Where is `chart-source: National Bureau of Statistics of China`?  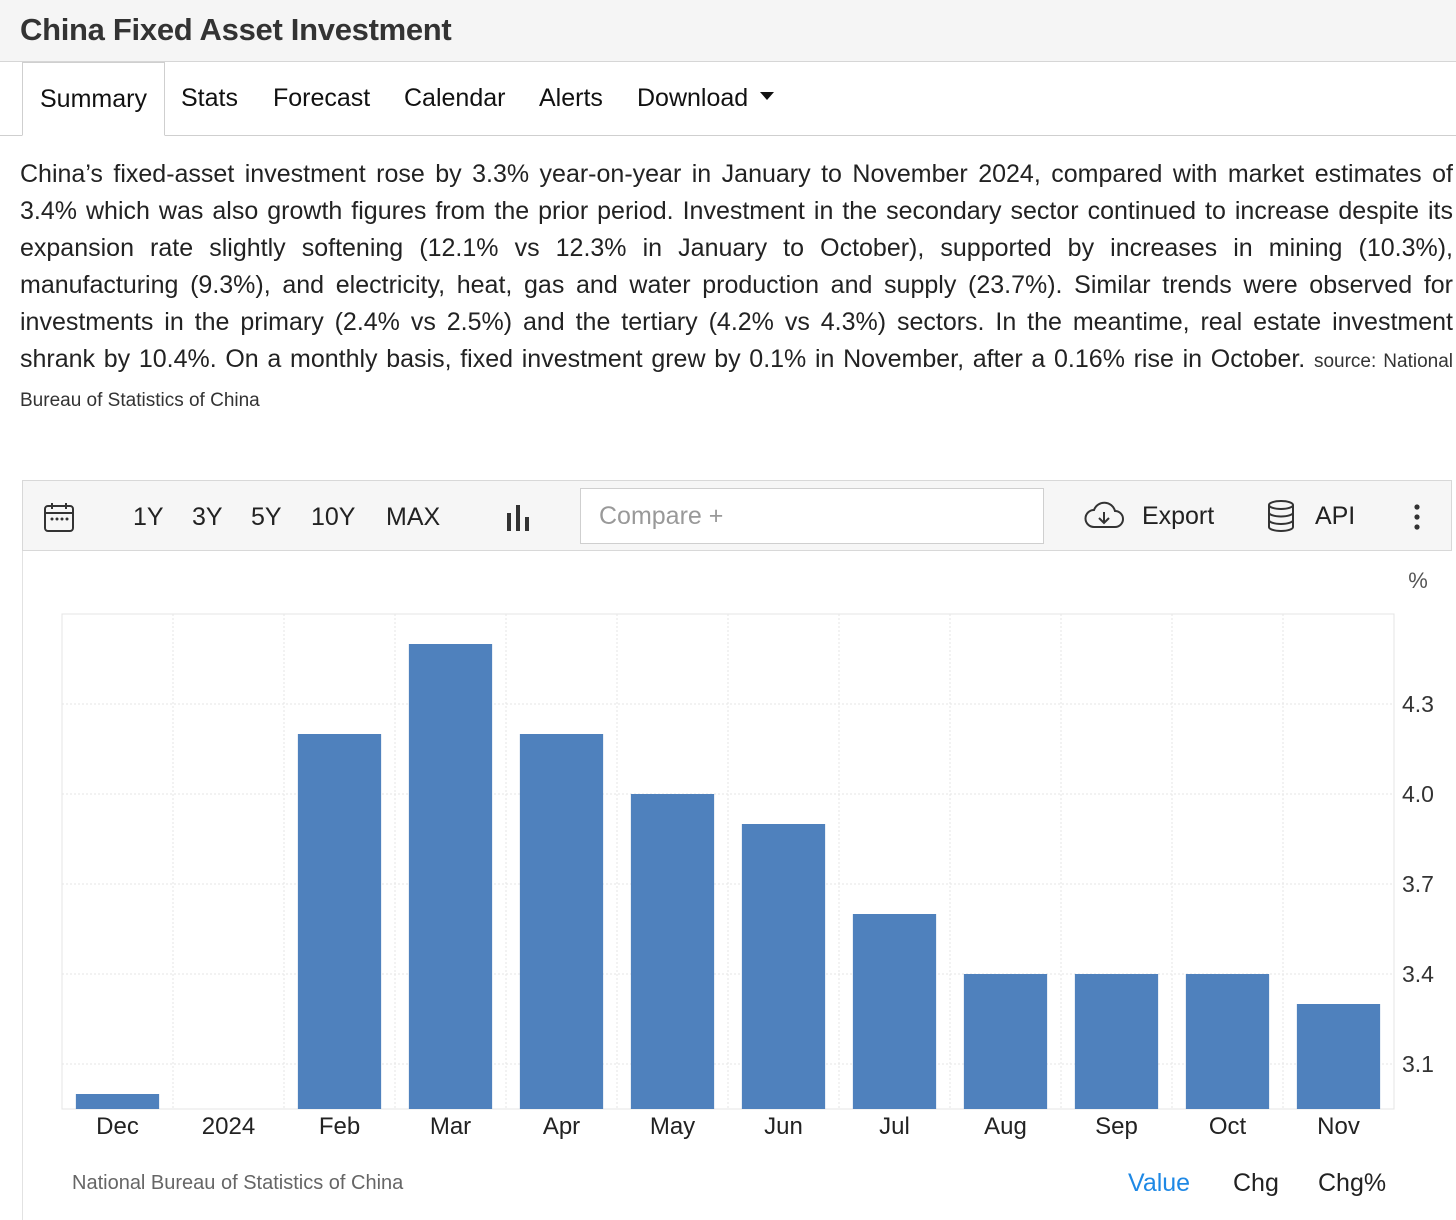 chart-source: National Bureau of Statistics of China is located at coordinates (238, 1183).